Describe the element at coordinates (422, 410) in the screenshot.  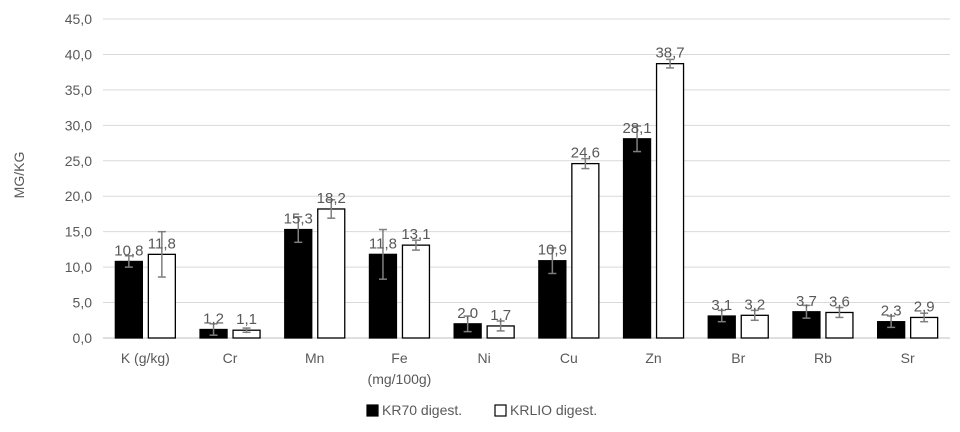
I see `legend-label: KR70 digest.` at that location.